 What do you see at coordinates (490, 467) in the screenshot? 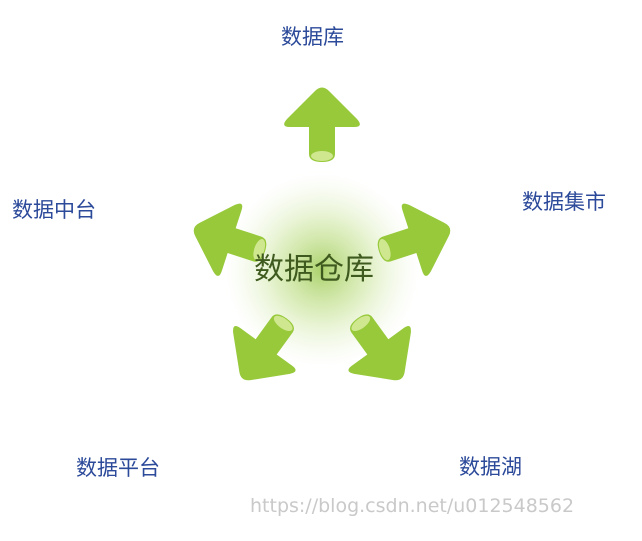
I see `node-label-bottom-right: 数据湖` at bounding box center [490, 467].